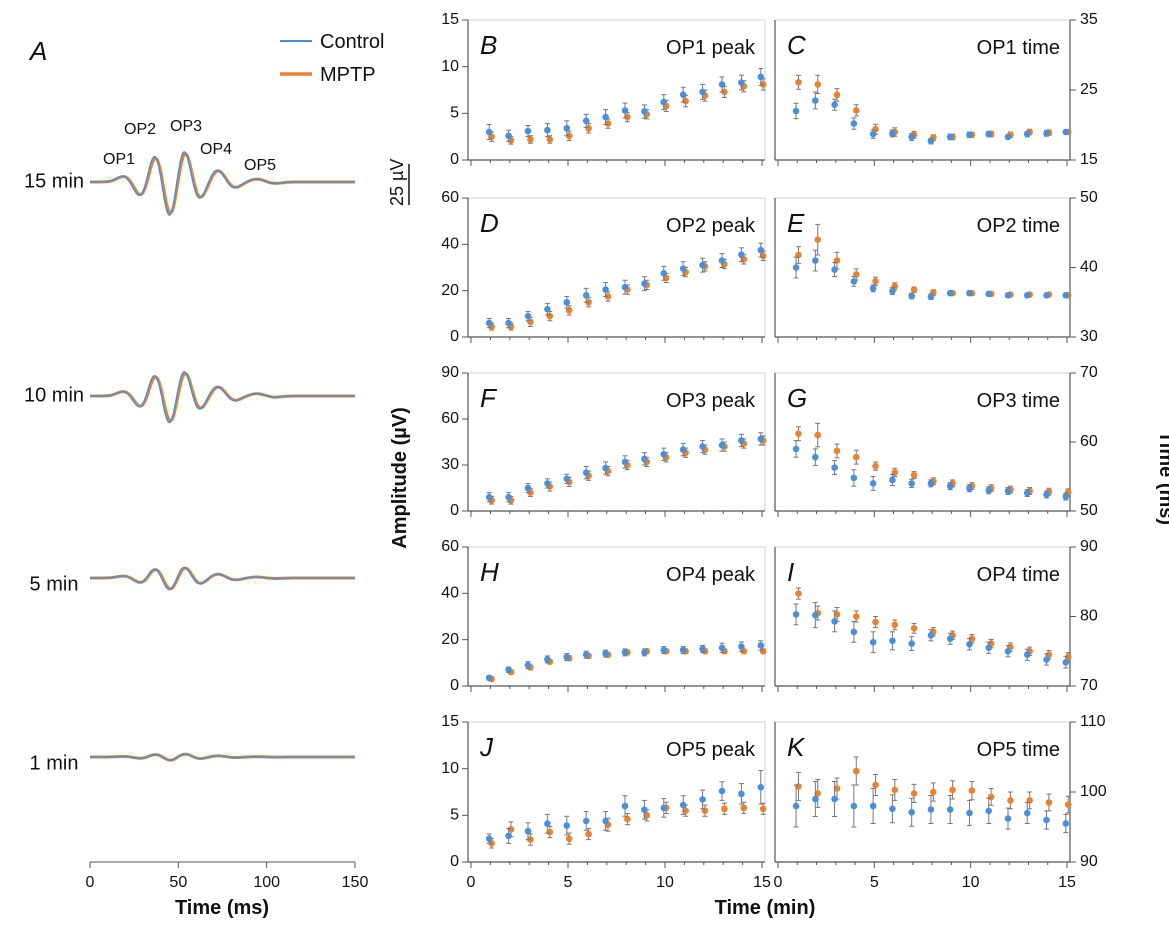 The height and width of the screenshot is (935, 1169). Describe the element at coordinates (874, 882) in the screenshot. I see `x-tick-label: 5` at that location.